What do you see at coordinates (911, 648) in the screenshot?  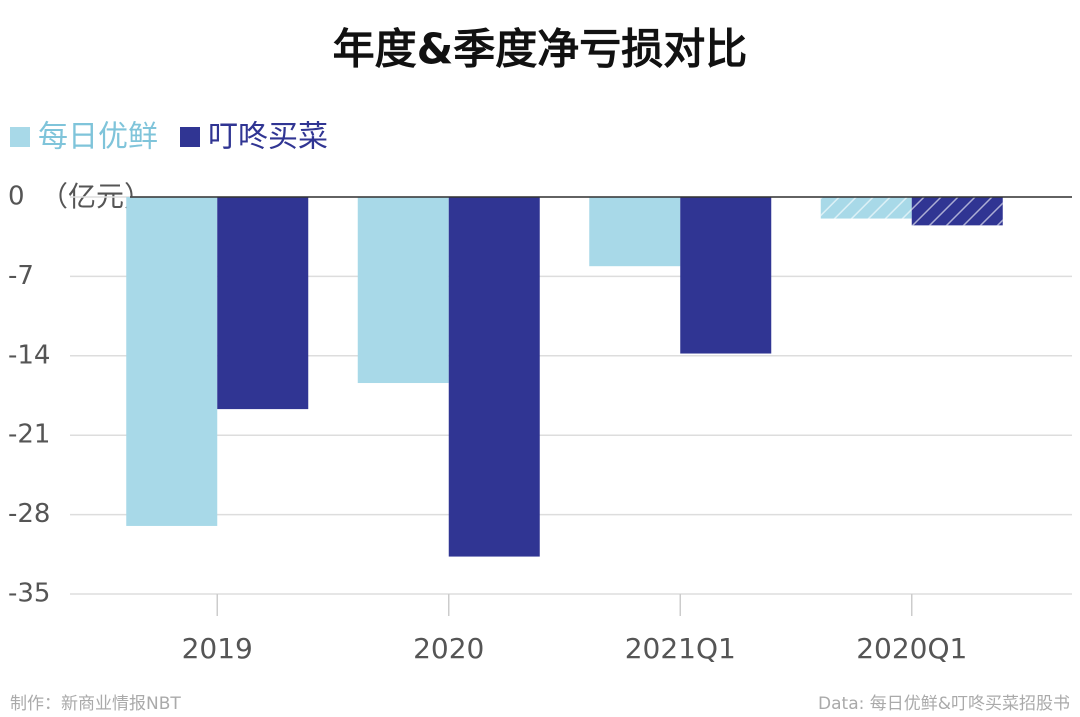 I see `x-tick-label: 2020Q1` at bounding box center [911, 648].